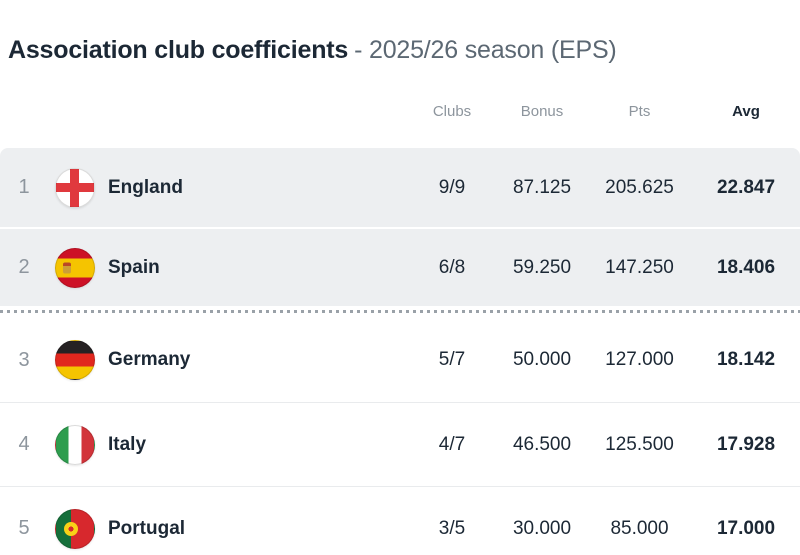  I want to click on clubs-value: 6/8, so click(452, 267).